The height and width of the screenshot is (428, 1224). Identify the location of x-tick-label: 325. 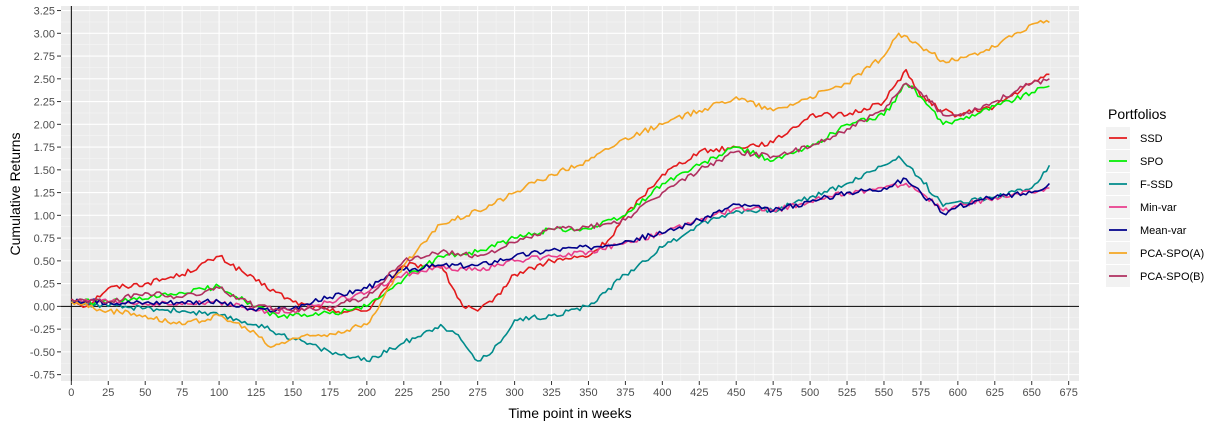
(551, 393).